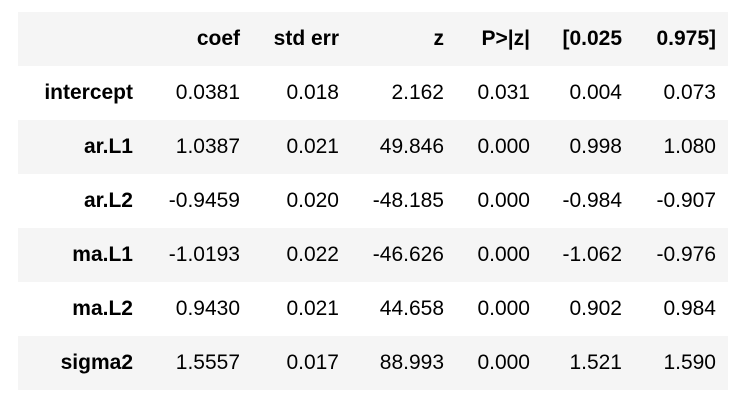 The width and height of the screenshot is (746, 402). I want to click on column-header: z, so click(439, 38).